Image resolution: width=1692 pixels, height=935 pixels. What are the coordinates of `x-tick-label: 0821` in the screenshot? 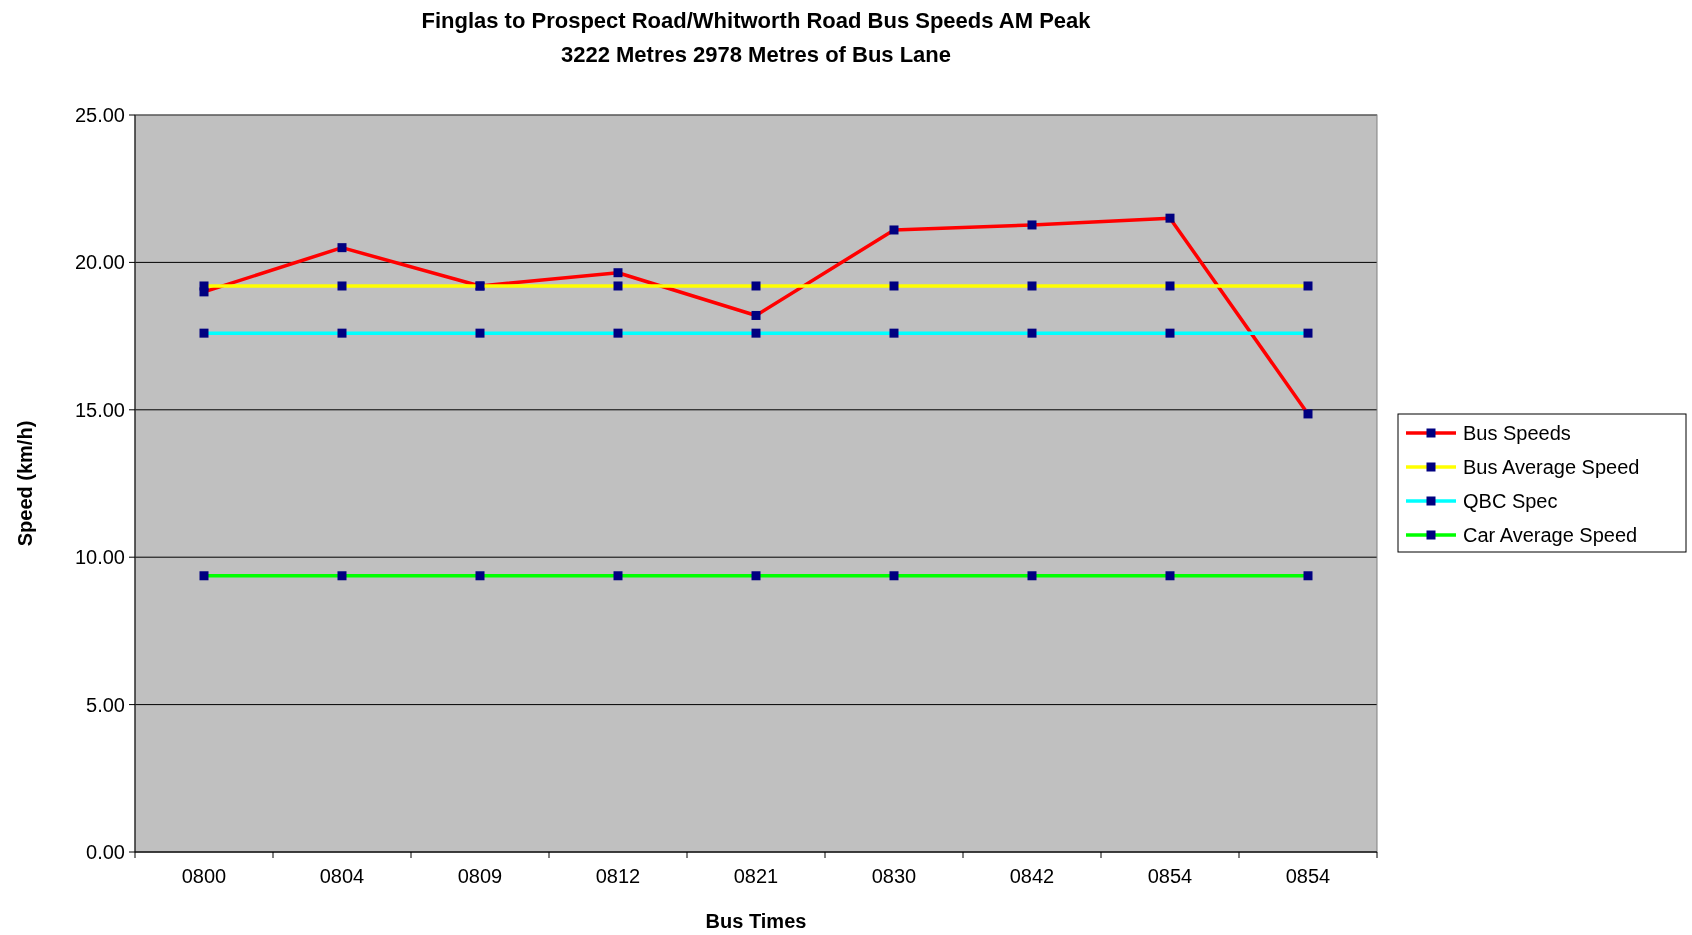 It's located at (756, 876).